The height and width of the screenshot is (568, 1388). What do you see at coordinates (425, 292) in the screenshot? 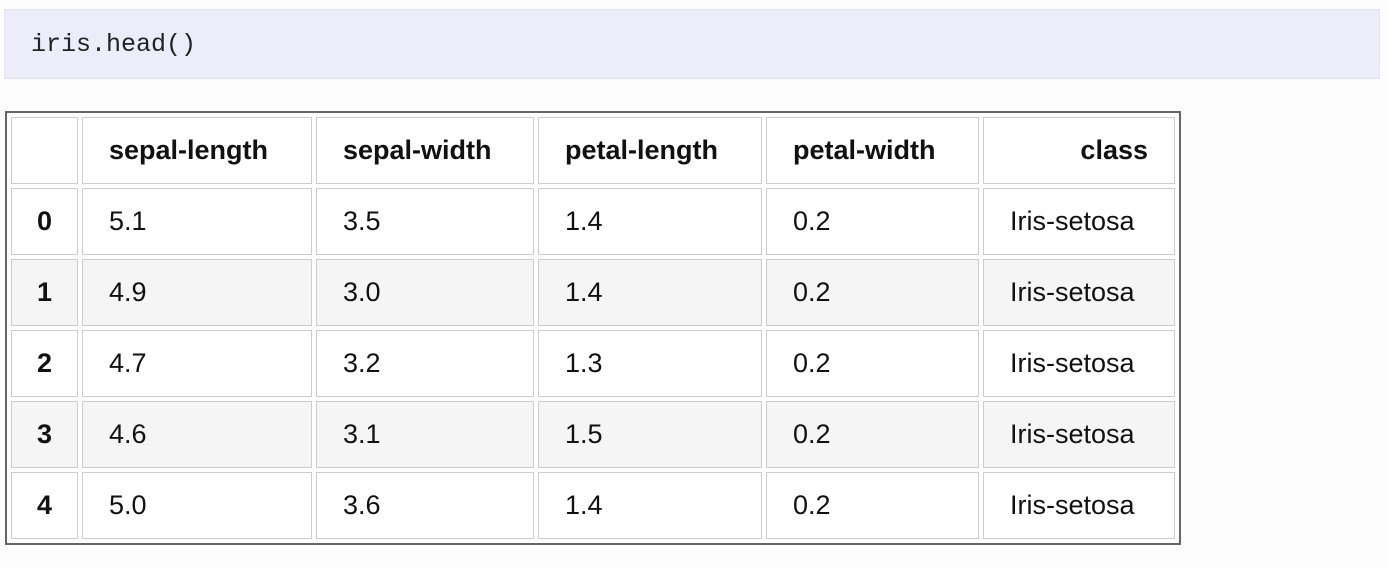
I see `table-cell: 3.0` at bounding box center [425, 292].